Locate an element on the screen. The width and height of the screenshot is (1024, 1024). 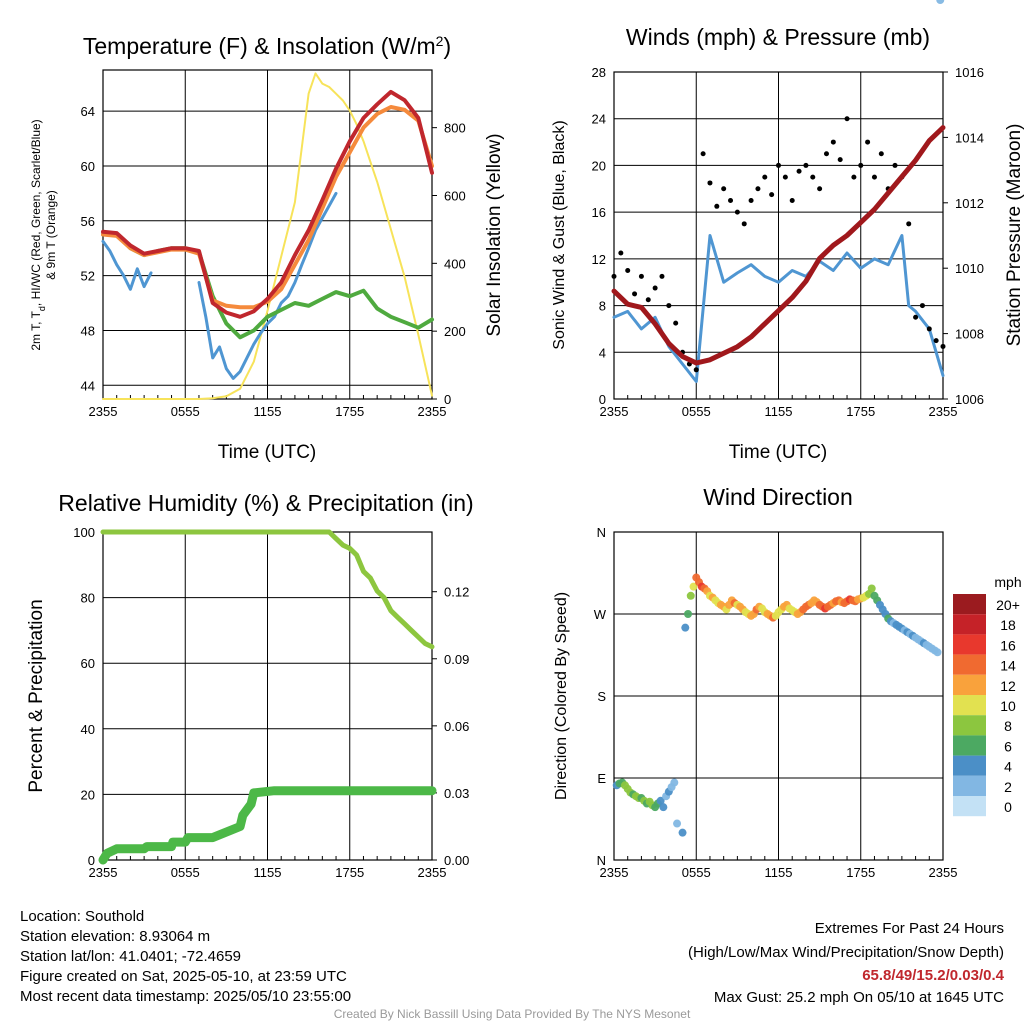
winds-ytick-label: 24 is located at coordinates (599, 119).